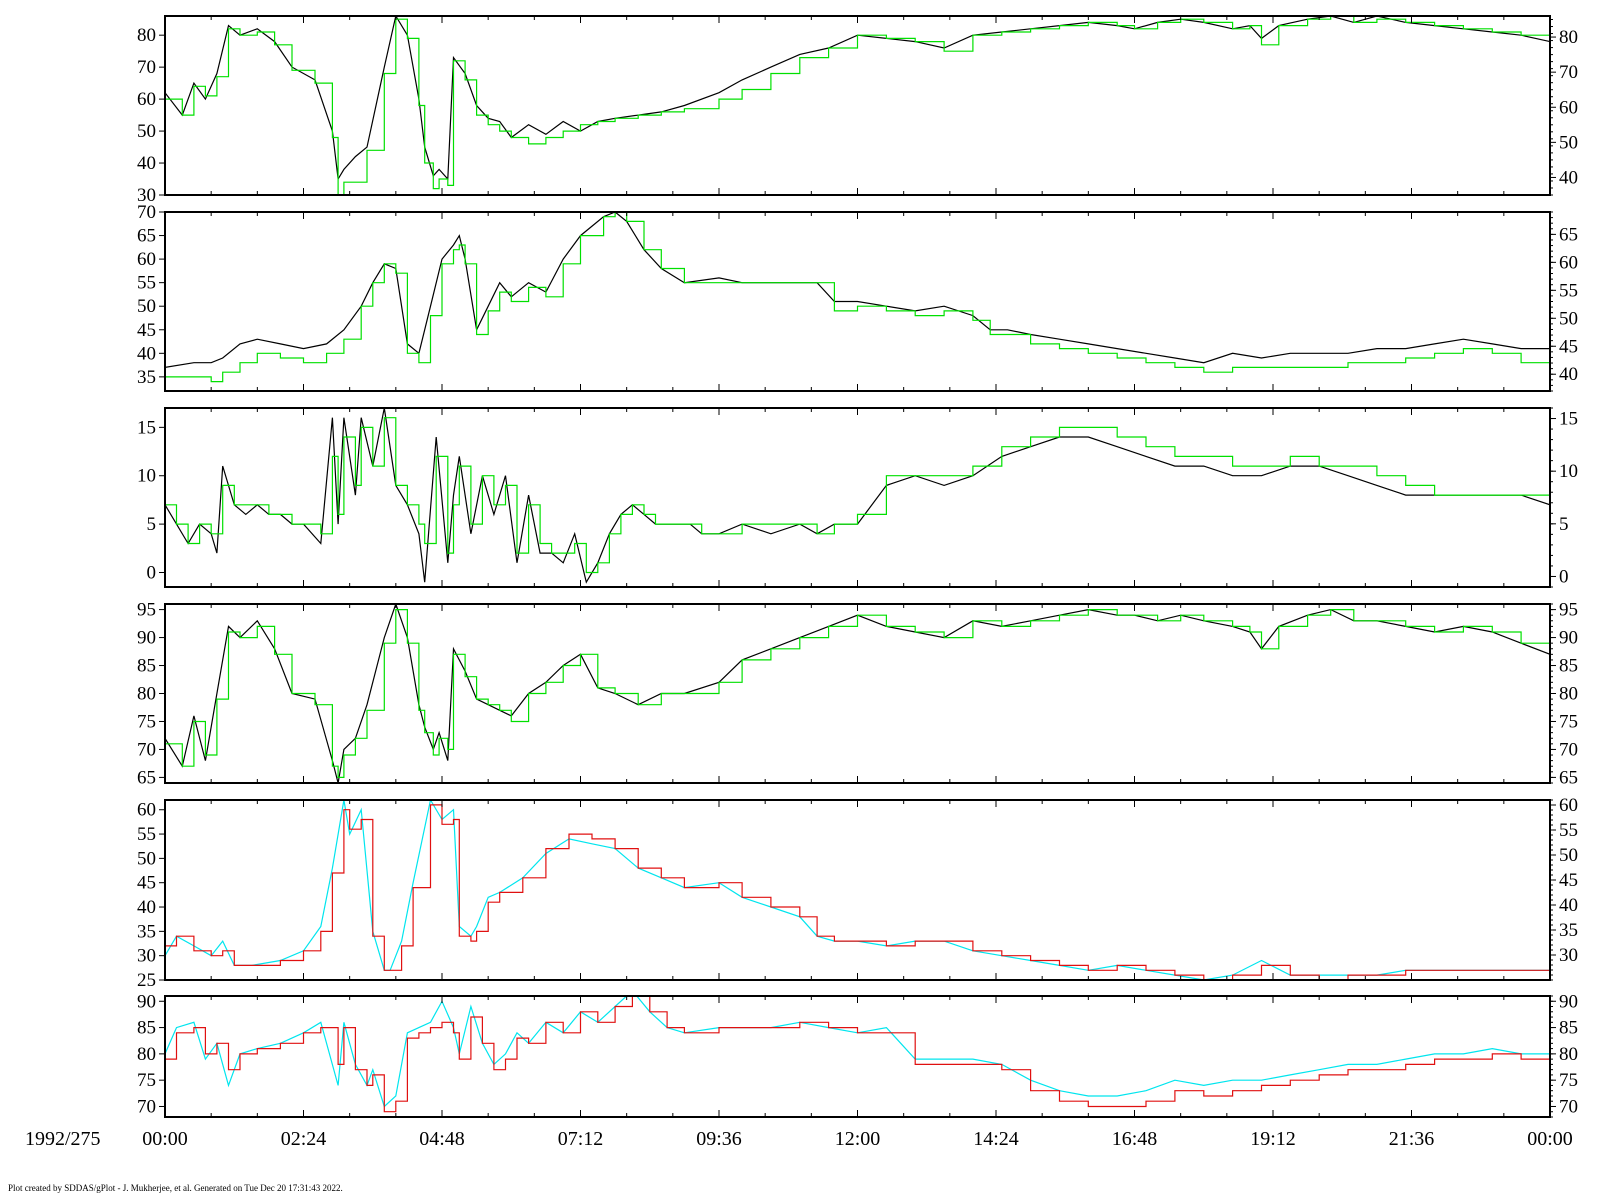 The width and height of the screenshot is (1600, 1200). I want to click on panel-4: 65 70 75 80 85 90 95 65 70 75 80 85 90 95, so click(857, 694).